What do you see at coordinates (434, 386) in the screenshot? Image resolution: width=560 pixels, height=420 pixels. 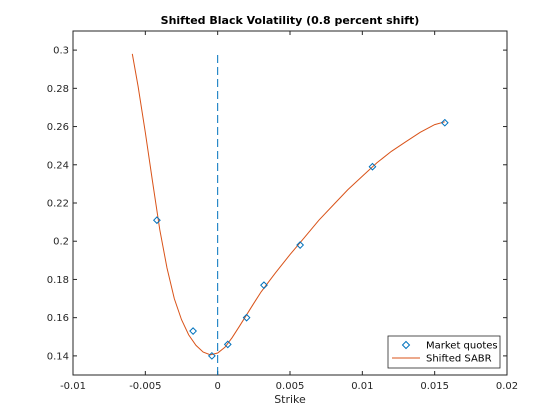 I see `x-tick-label: 0.015` at bounding box center [434, 386].